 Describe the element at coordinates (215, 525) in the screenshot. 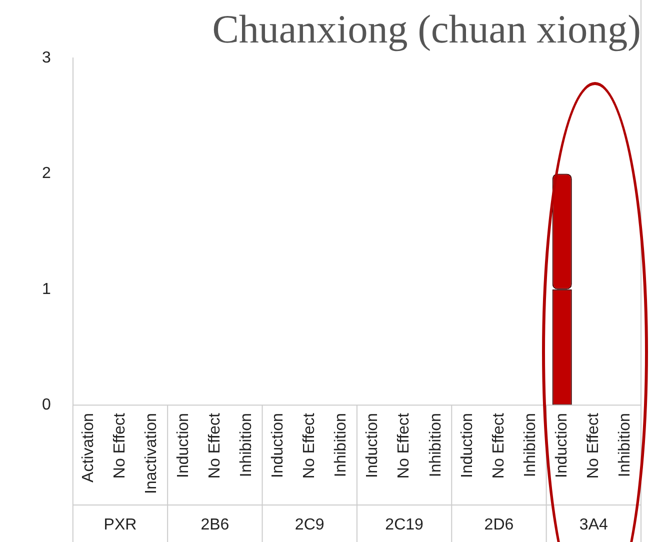

I see `text: 2B6` at that location.